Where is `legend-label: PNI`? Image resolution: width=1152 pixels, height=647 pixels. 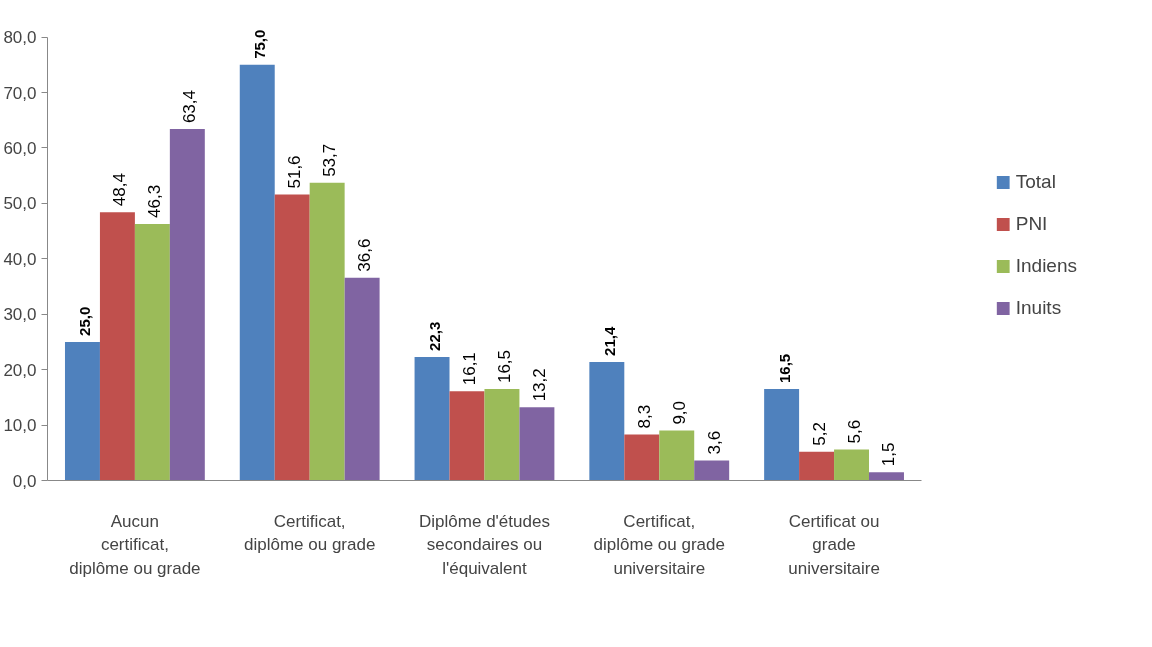
legend-label: PNI is located at coordinates (1031, 224).